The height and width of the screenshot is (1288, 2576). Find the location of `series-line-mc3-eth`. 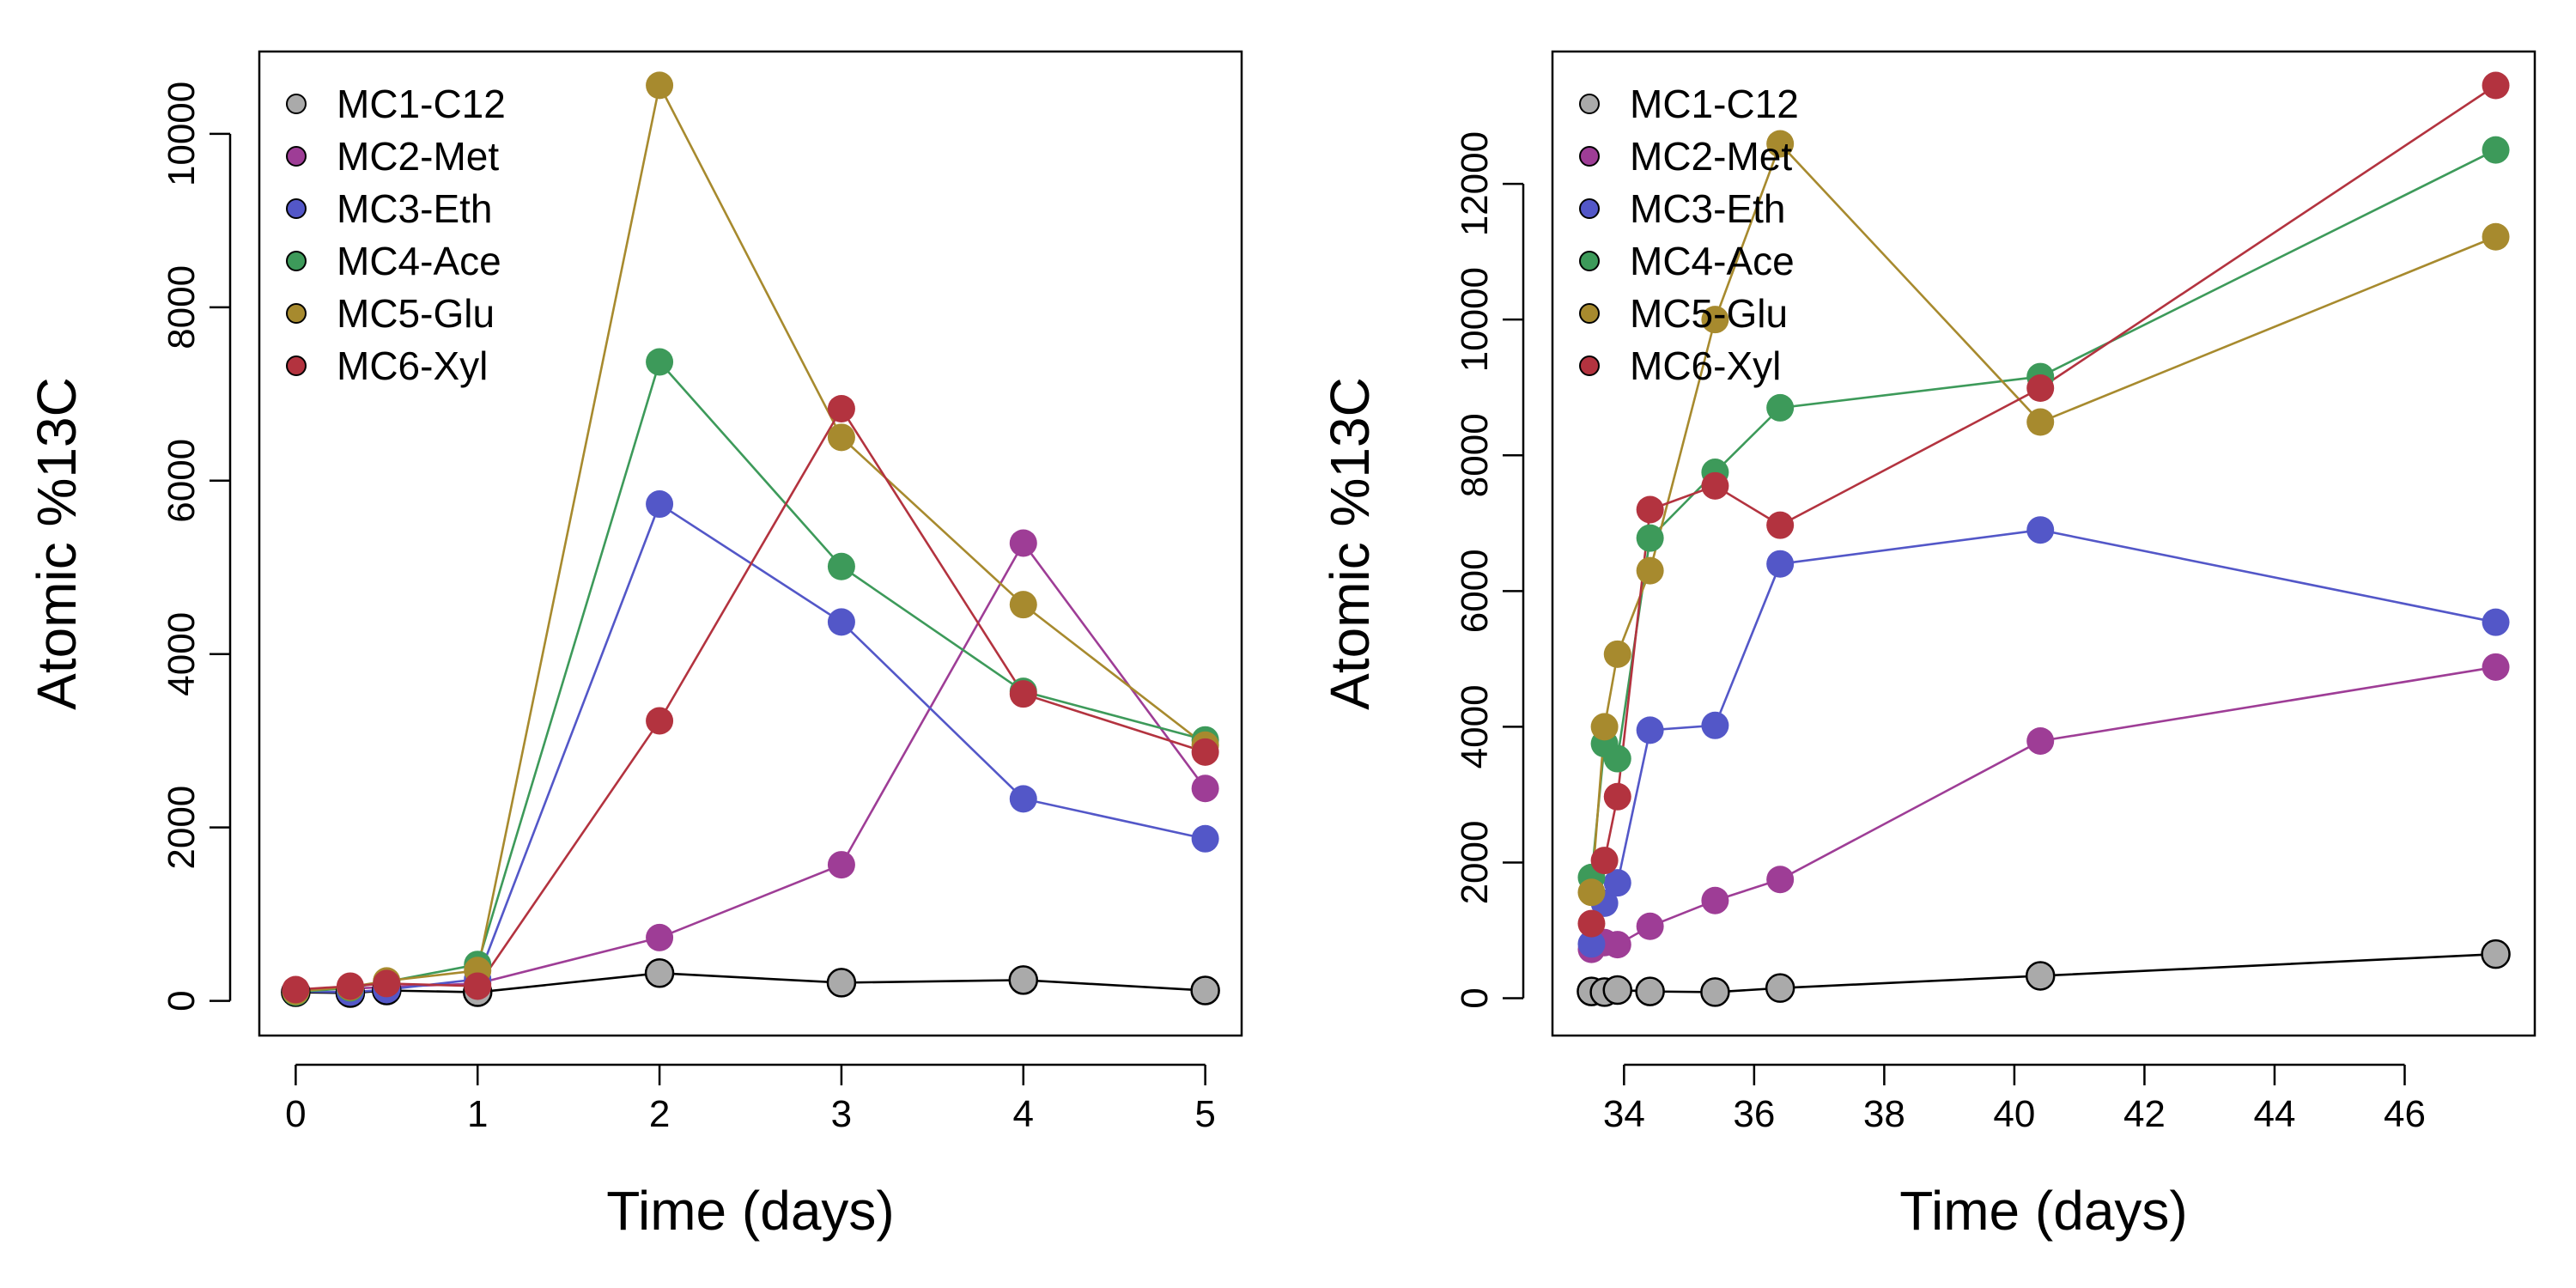

series-line-mc3-eth is located at coordinates (750, 748).